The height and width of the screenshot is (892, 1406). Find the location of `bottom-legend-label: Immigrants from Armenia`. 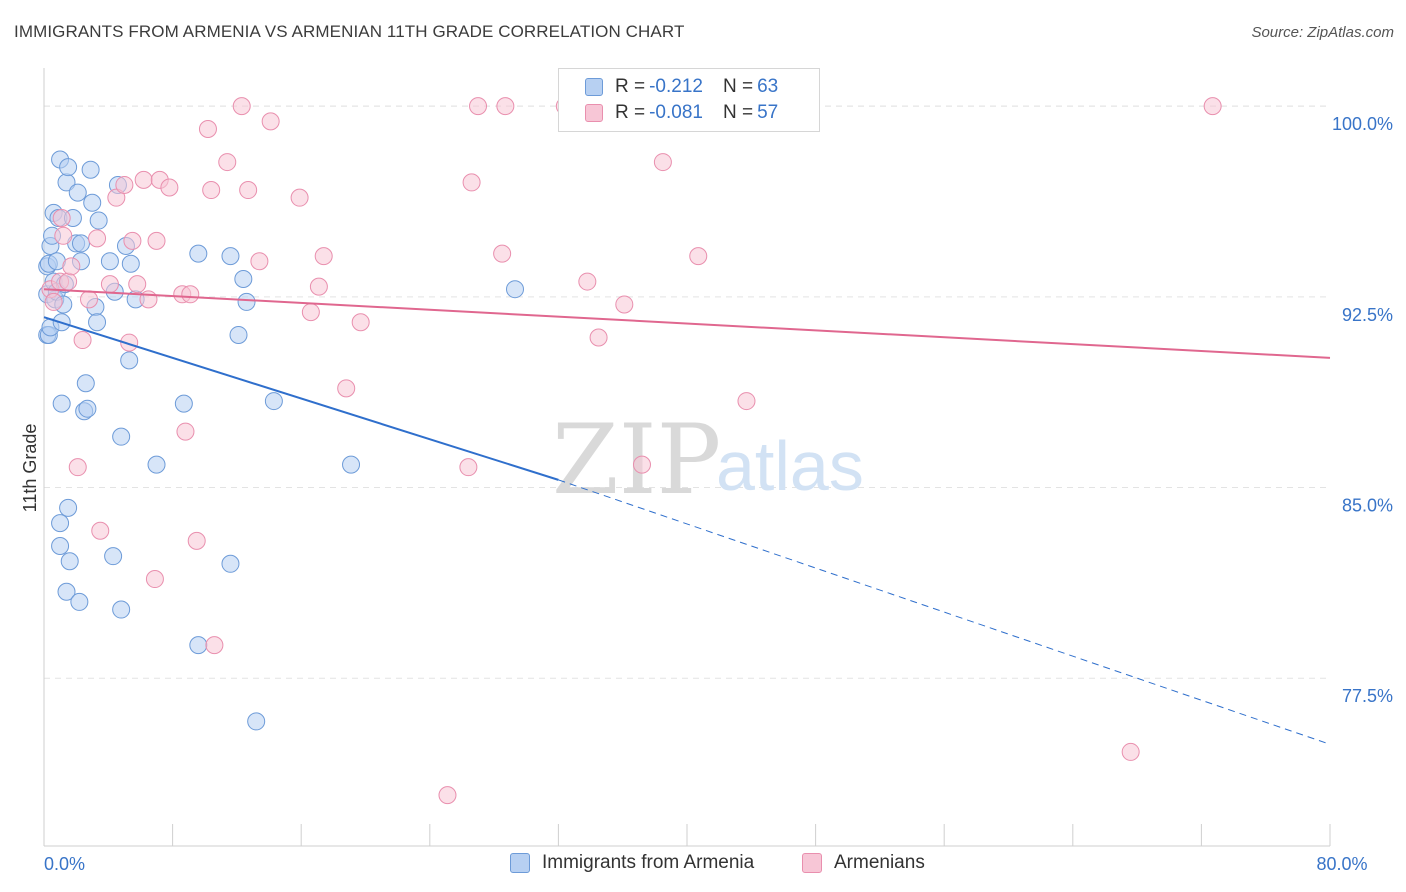

bottom-legend-label: Immigrants from Armenia is located at coordinates (648, 862).